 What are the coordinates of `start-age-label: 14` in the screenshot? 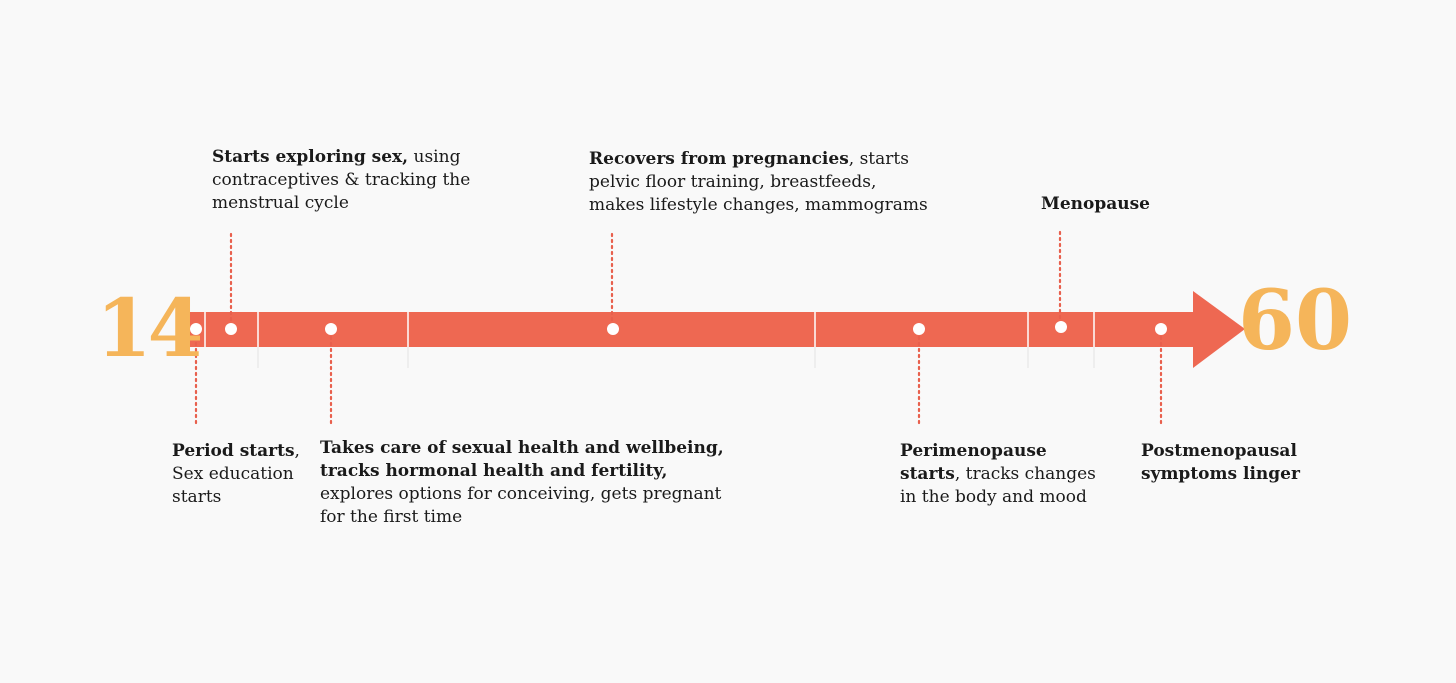 It's located at (149, 328).